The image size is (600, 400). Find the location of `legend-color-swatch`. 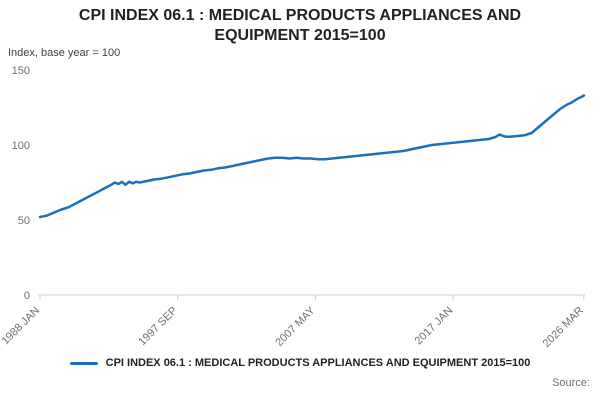

legend-color-swatch is located at coordinates (83, 363).